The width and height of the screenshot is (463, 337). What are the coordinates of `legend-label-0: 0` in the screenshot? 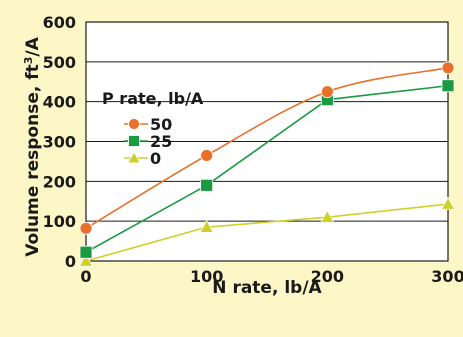 It's located at (155, 158).